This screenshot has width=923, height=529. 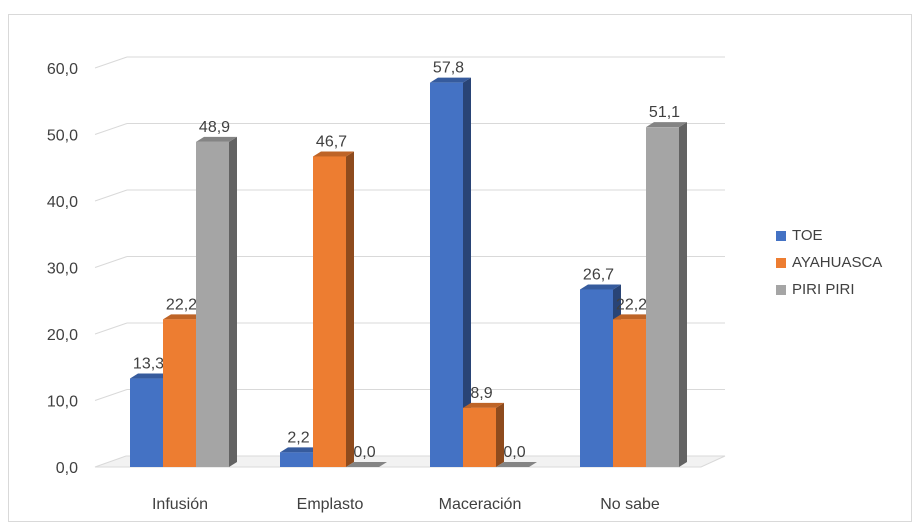 What do you see at coordinates (448, 68) in the screenshot?
I see `data-label: 57,8` at bounding box center [448, 68].